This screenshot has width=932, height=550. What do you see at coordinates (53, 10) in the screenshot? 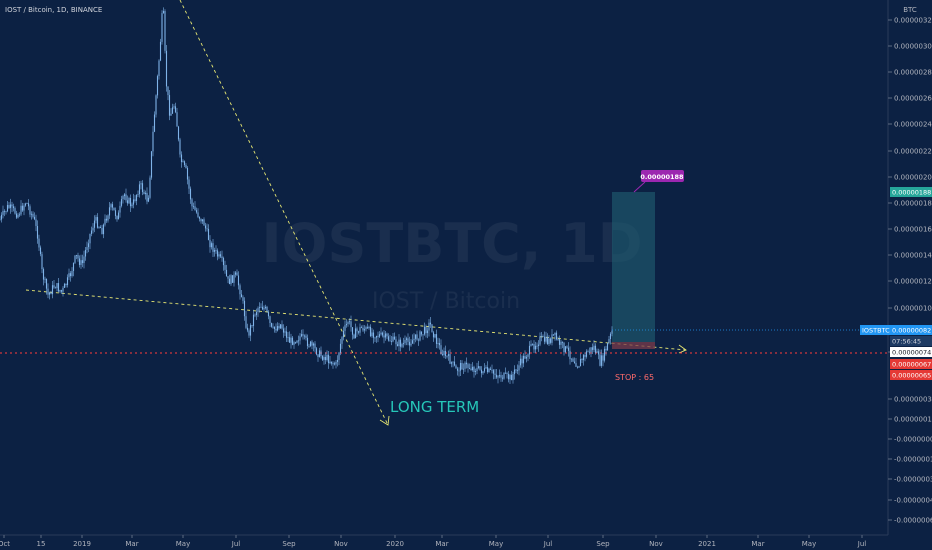
I see `symbol-header: IOST / Bitcoin, 1D, BINANCE` at bounding box center [53, 10].